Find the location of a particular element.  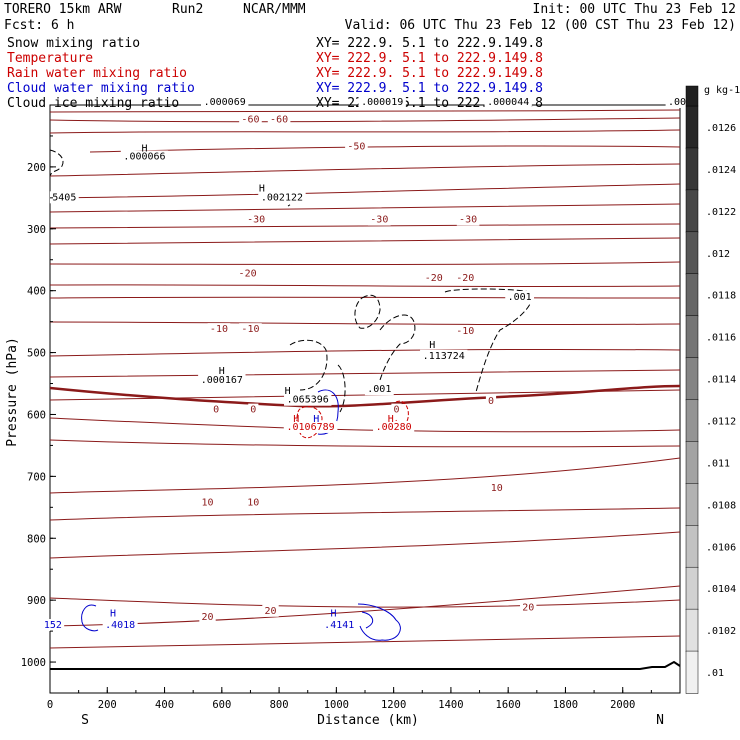

colorbar-unit: g kg-1 is located at coordinates (722, 90).